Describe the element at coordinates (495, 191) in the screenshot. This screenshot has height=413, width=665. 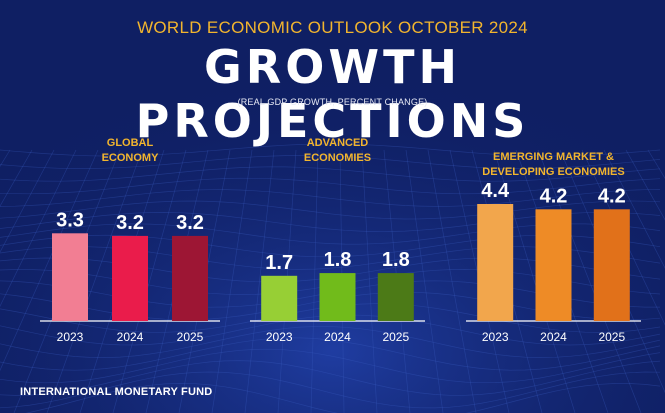
I see `data-label: 4.4` at that location.